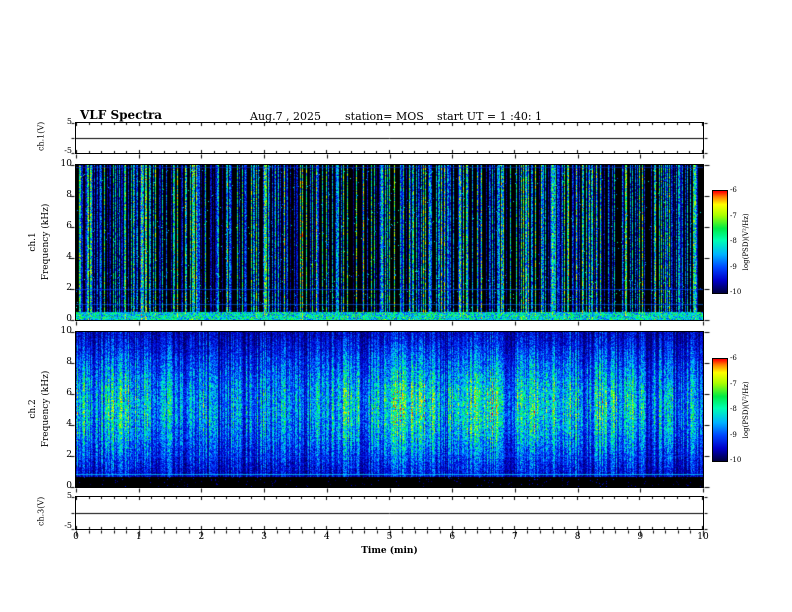  I want to click on ch2-frequency-axis-label: Frequency (kHz), so click(46, 409).